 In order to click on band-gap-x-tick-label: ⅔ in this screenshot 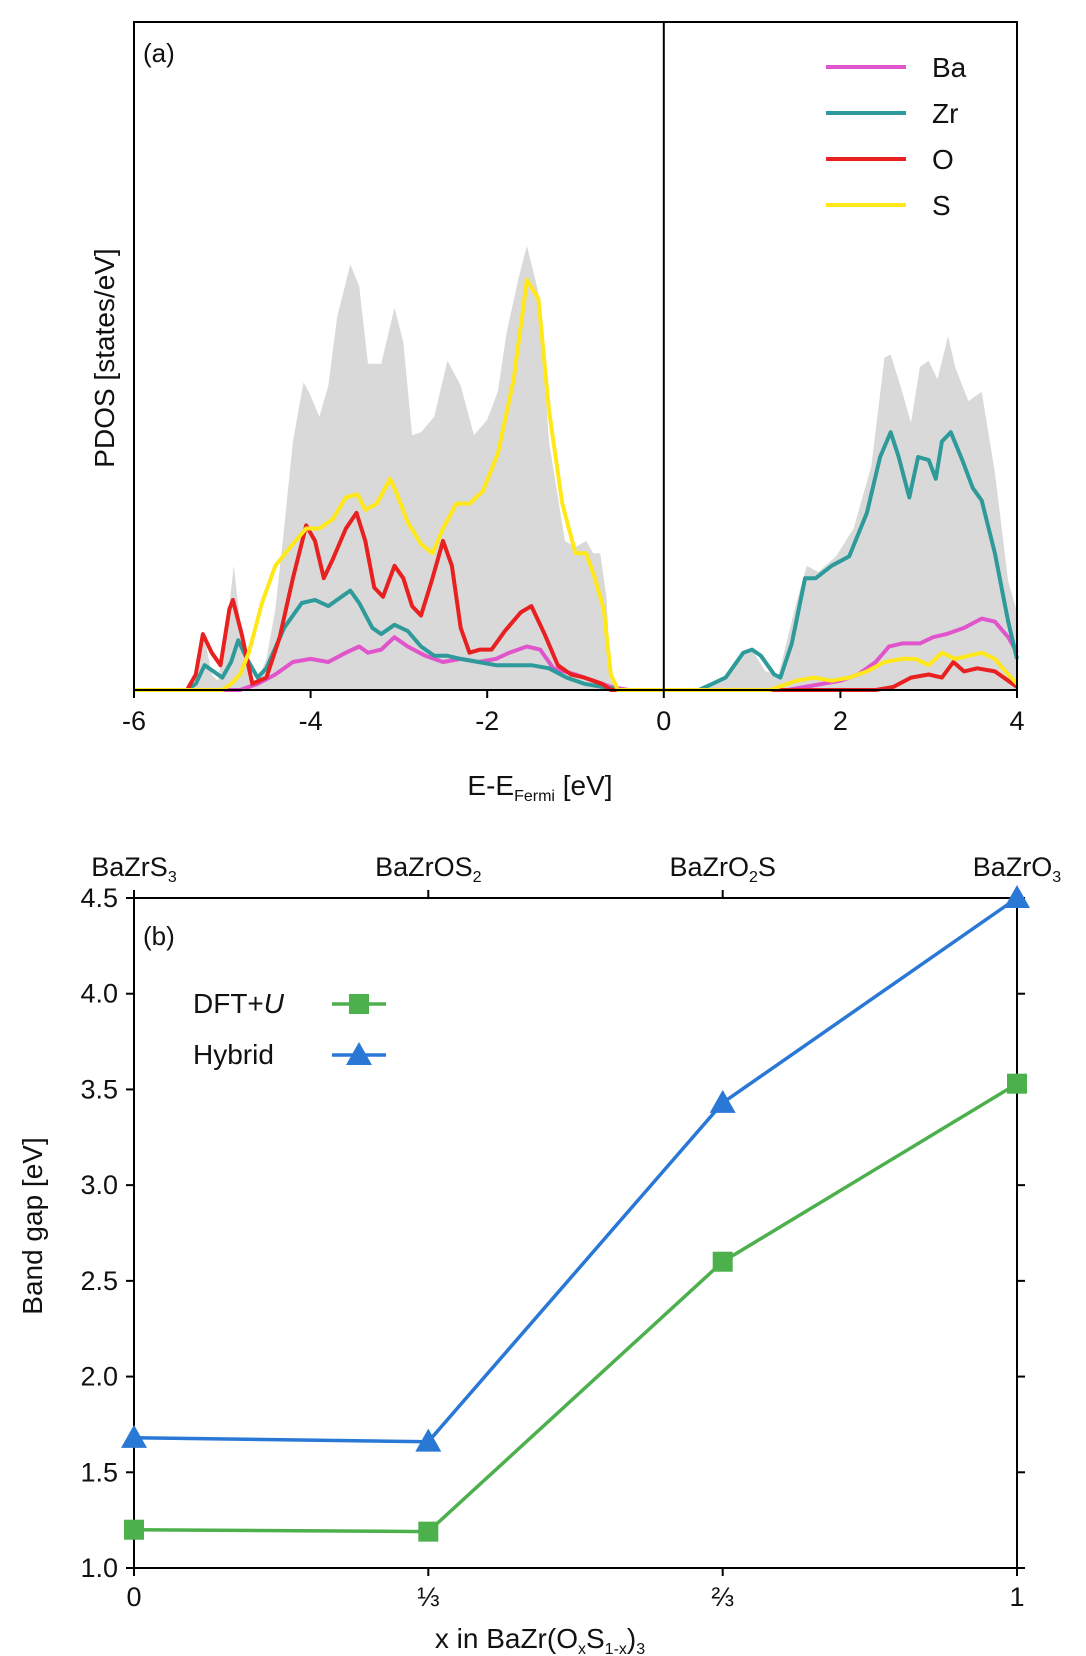, I will do `click(722, 1597)`.